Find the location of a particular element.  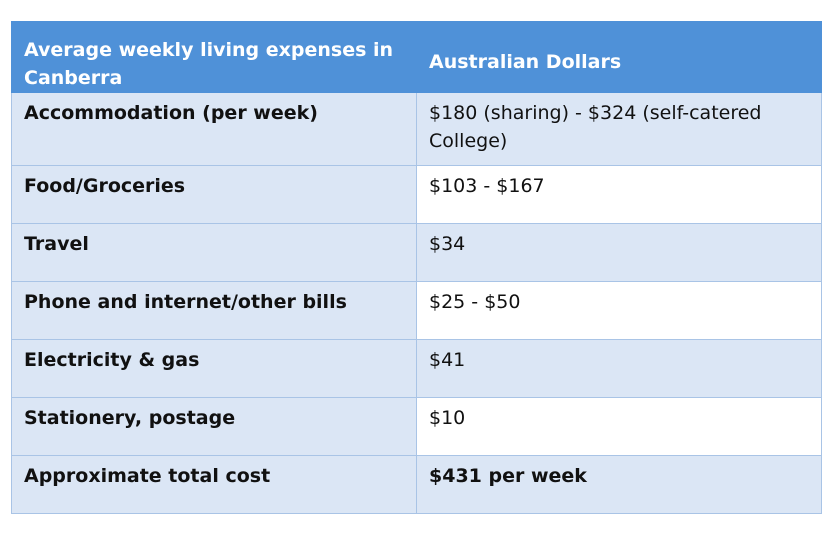

table-row: Electricity & gas $41 is located at coordinates (416, 368).